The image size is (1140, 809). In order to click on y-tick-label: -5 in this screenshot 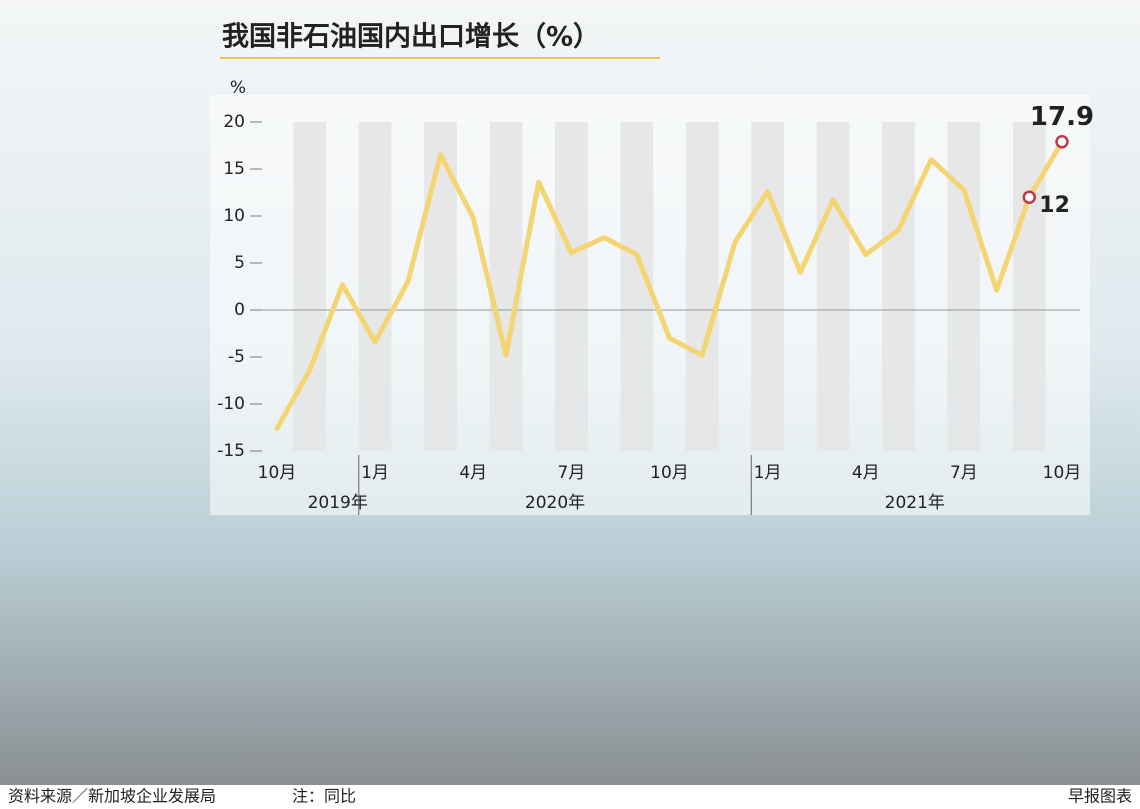, I will do `click(236, 357)`.